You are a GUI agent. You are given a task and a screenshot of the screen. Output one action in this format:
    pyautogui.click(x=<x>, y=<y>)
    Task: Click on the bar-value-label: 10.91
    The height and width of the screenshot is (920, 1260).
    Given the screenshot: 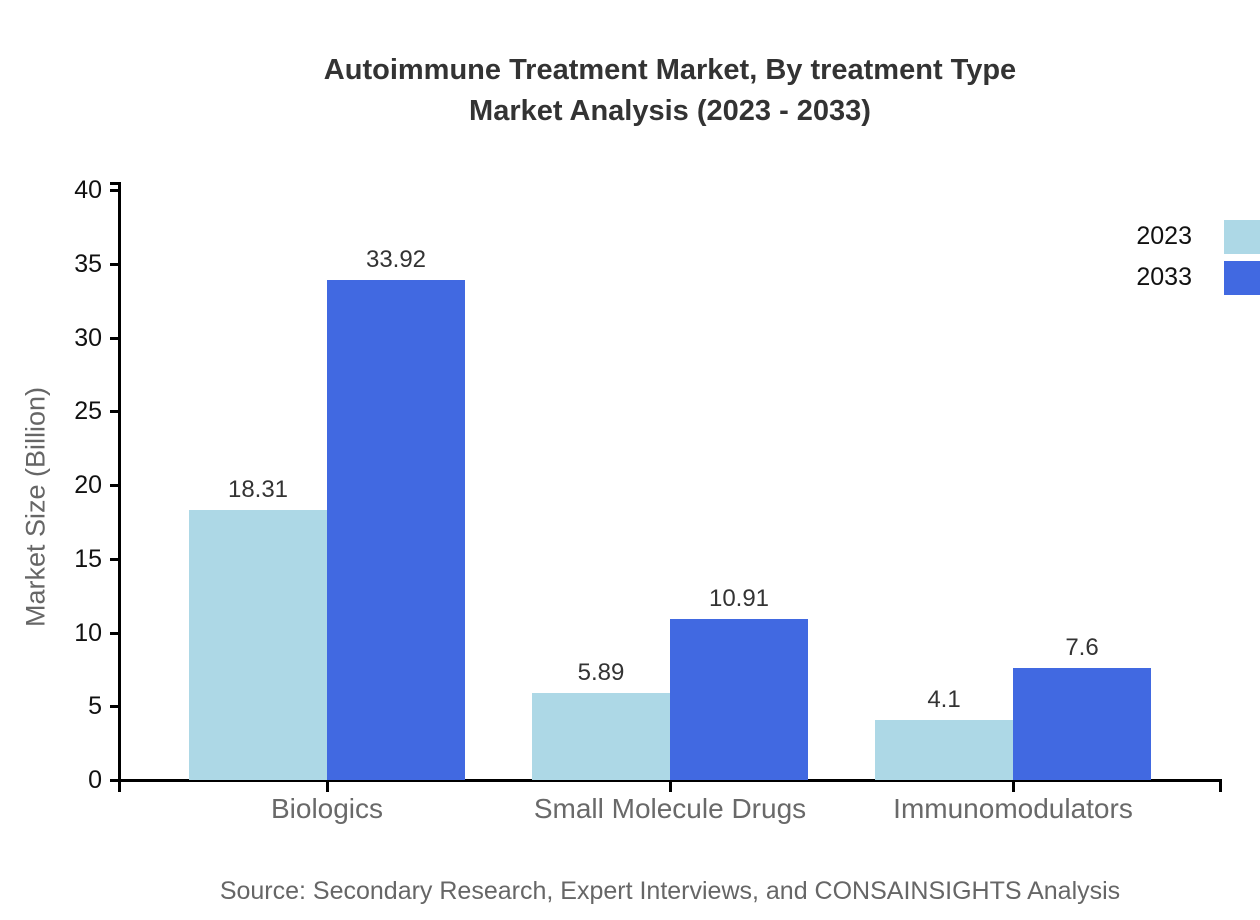 What is the action you would take?
    pyautogui.click(x=739, y=599)
    